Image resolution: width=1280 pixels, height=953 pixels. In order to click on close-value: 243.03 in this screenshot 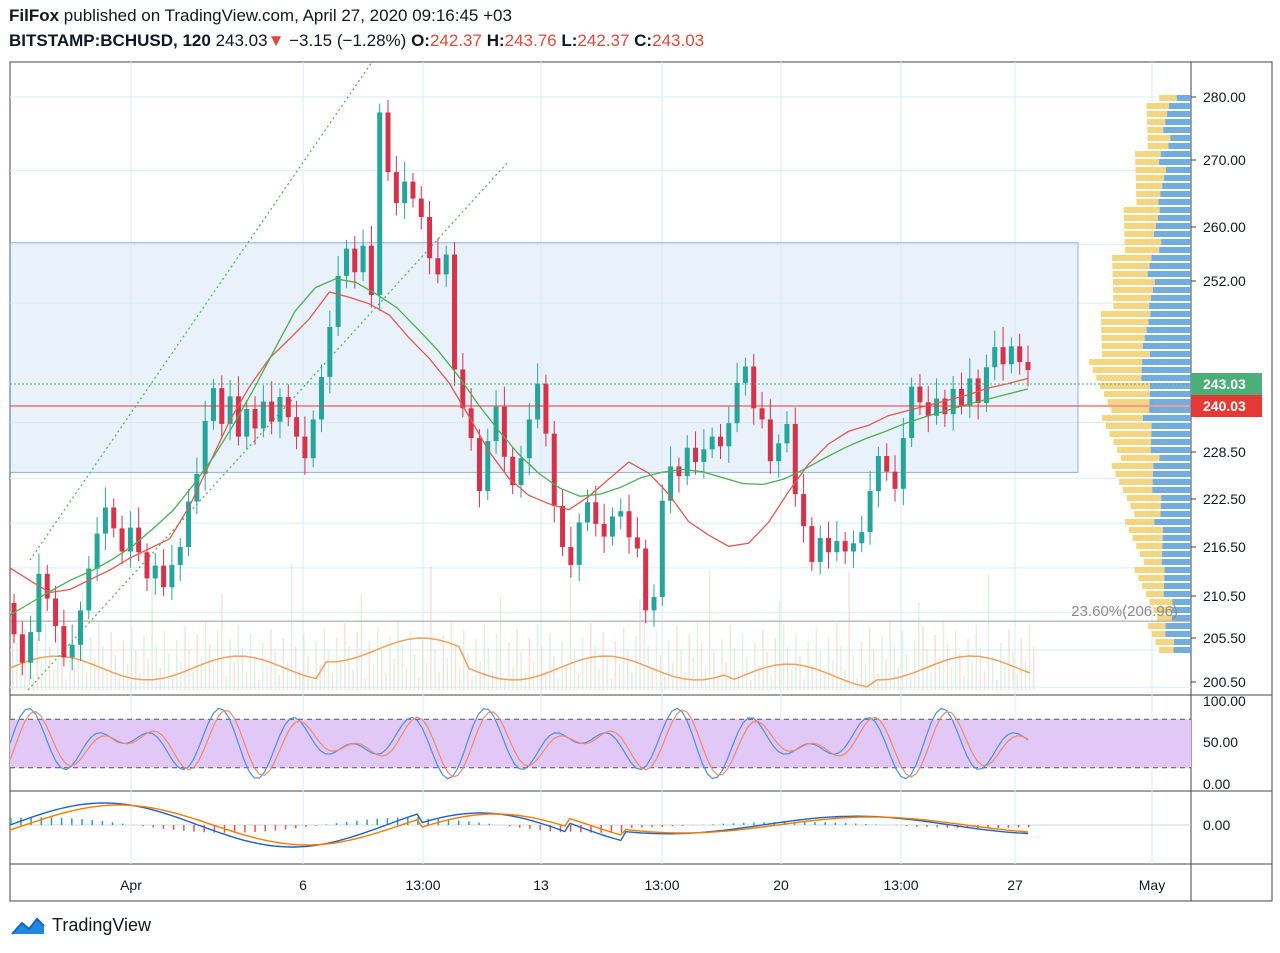, I will do `click(678, 40)`.